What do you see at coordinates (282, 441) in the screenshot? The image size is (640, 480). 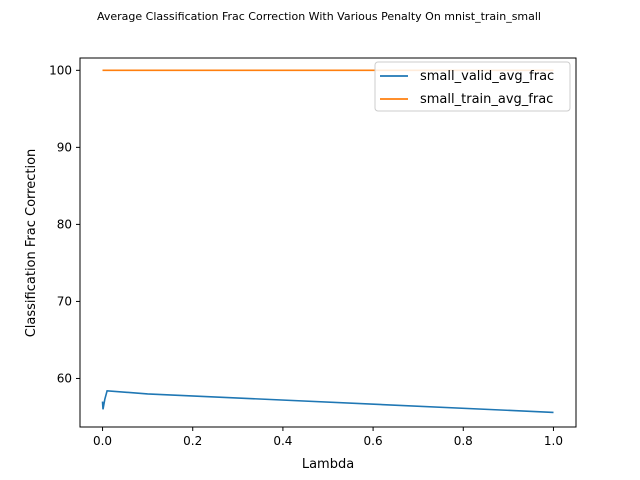 I see `x-tick-label: 0.4` at bounding box center [282, 441].